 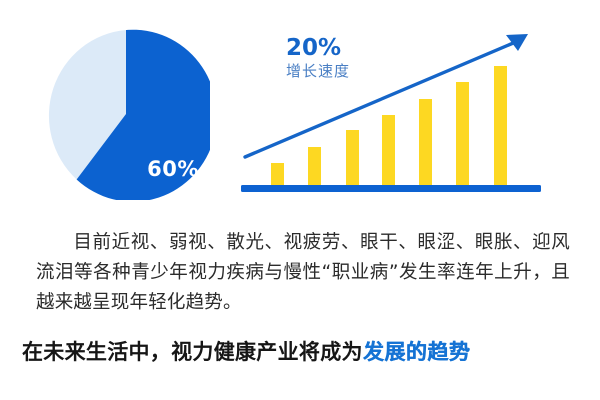 What do you see at coordinates (303, 242) in the screenshot?
I see `paragraph-line-1: 目前近视、弱视、散光、视疲劳、眼干、眼涩、眼胀、` at bounding box center [303, 242].